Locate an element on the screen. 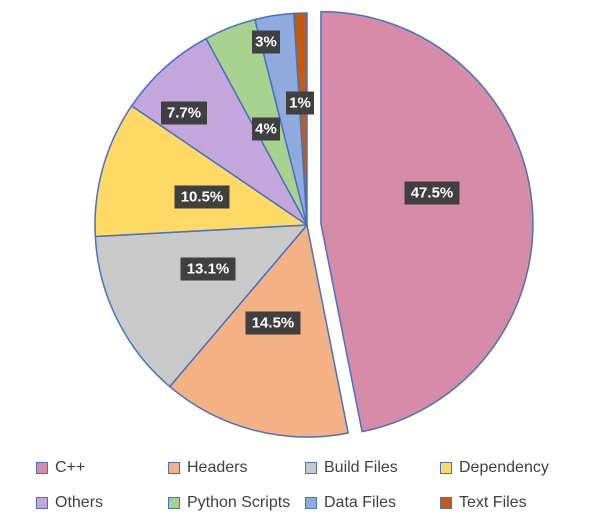 Image resolution: width=598 pixels, height=528 pixels. legend-label: Python Scripts is located at coordinates (239, 502).